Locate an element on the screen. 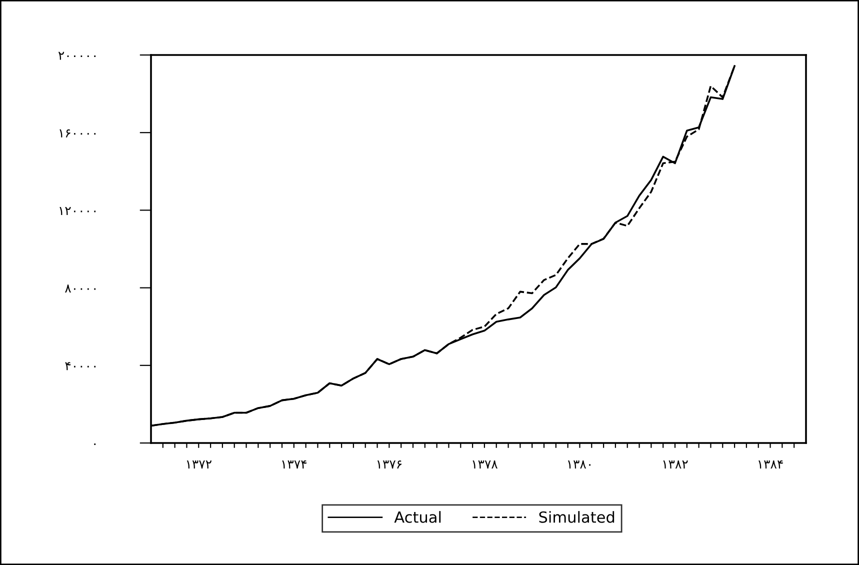  y-tick-label: ۴۰۰۰۰ is located at coordinates (80, 366).